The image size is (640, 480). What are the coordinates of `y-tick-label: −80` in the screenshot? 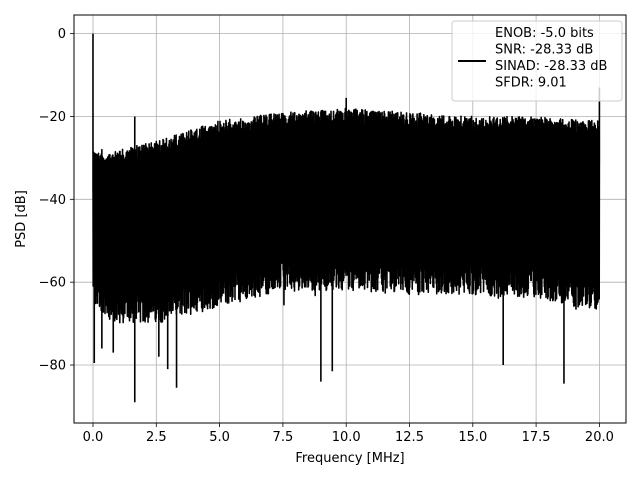 It's located at (52, 366).